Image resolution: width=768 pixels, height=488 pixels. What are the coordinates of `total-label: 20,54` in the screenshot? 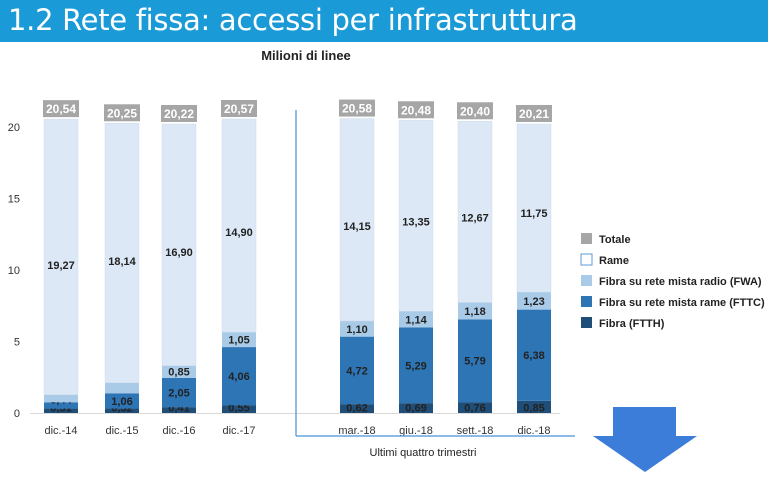 It's located at (61, 109).